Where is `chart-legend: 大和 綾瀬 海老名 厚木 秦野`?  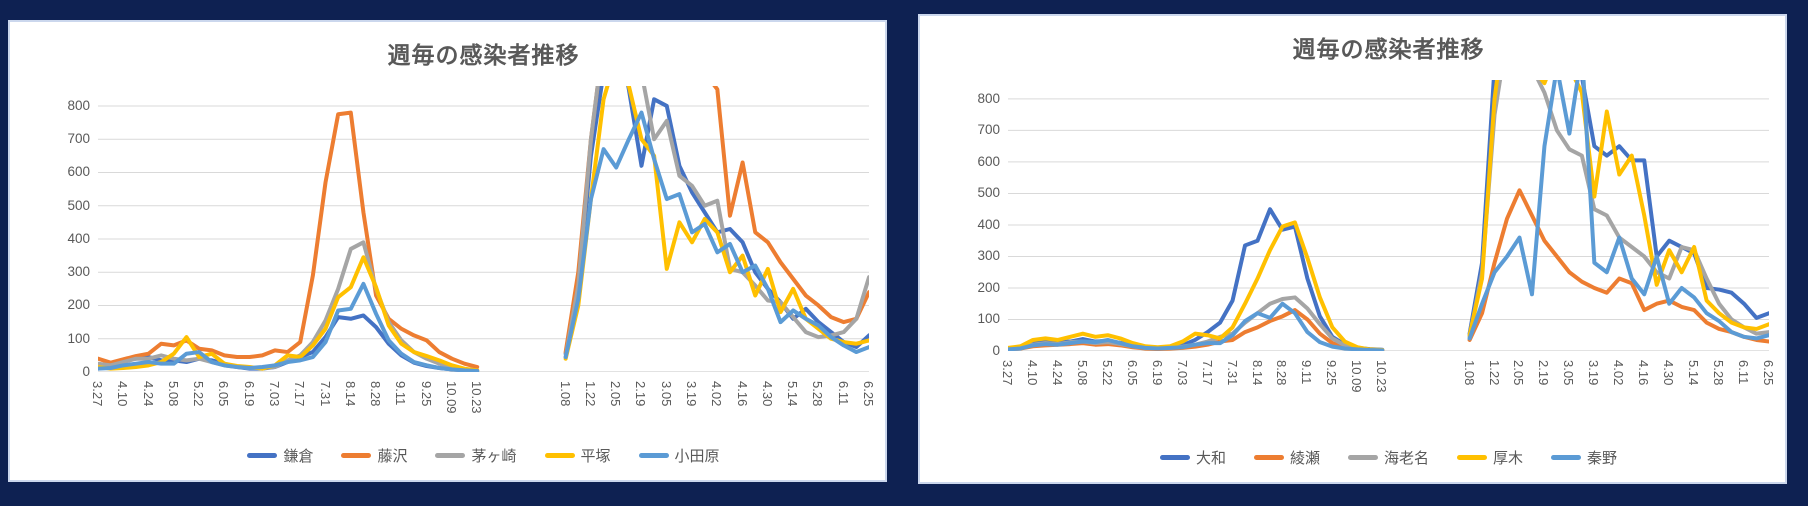
chart-legend: 大和 綾瀬 海老名 厚木 秦野 is located at coordinates (1388, 457).